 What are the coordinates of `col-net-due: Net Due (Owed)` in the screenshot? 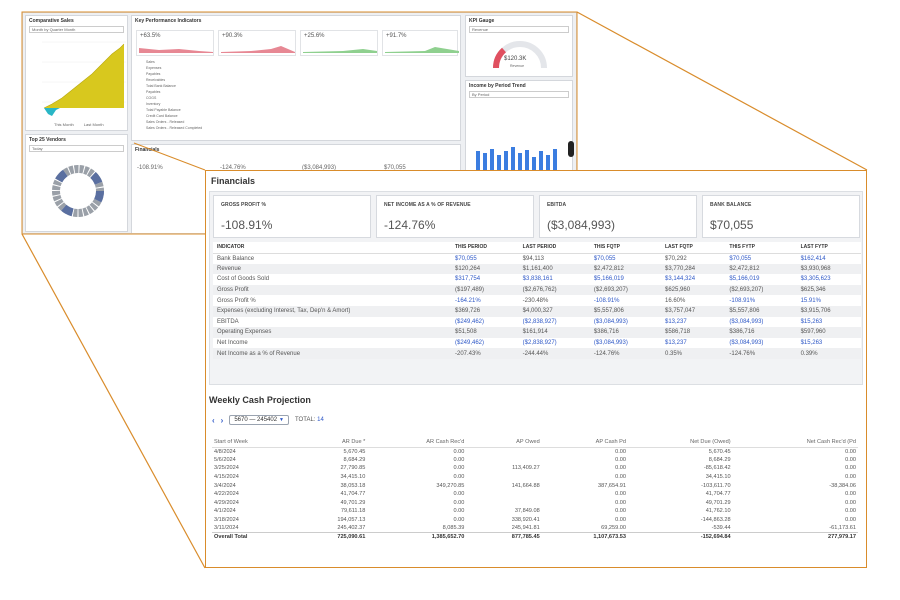 It's located at (680, 442).